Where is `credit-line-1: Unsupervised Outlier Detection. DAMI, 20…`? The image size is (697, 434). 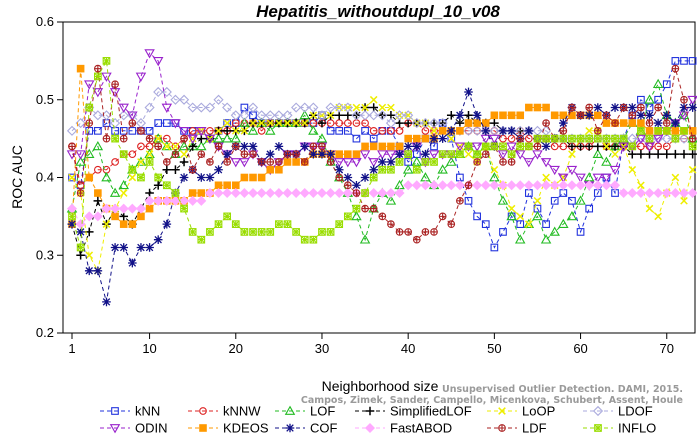
credit-line-1: Unsupervised Outlier Detection. DAMI, 20… is located at coordinates (562, 389).